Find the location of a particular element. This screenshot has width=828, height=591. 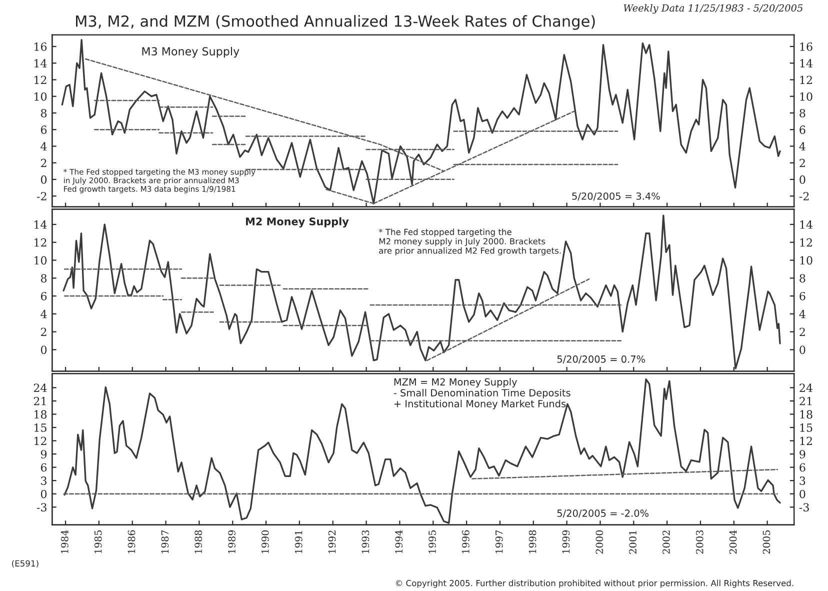

x-tick-label: 1993 is located at coordinates (366, 542).